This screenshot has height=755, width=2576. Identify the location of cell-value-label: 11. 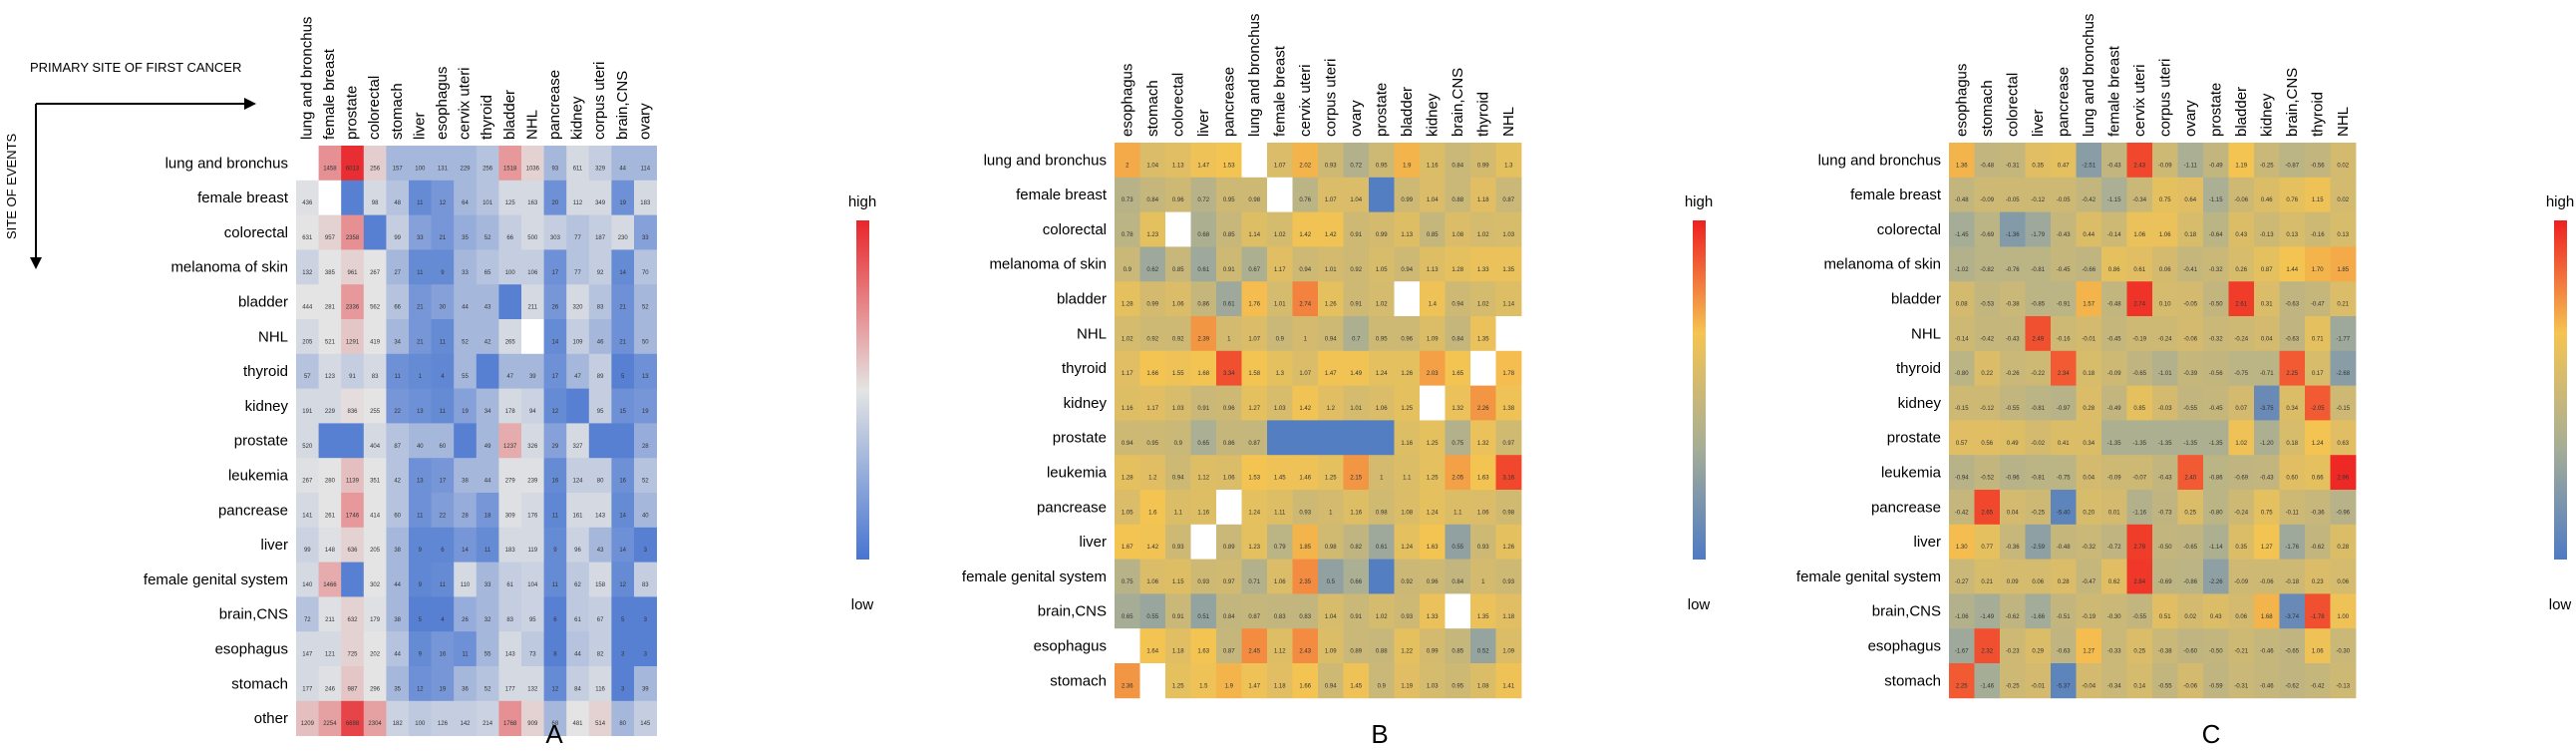
(420, 203).